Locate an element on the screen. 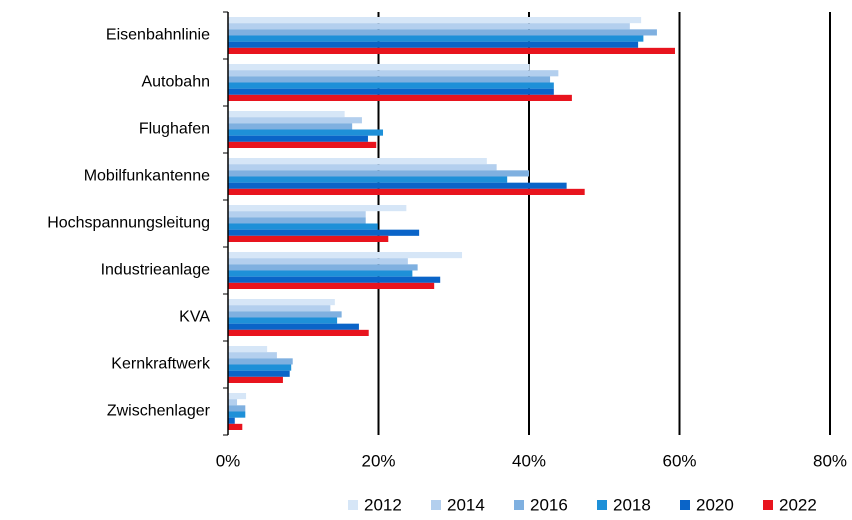 This screenshot has height=520, width=852. y-tick-label: Flughafen is located at coordinates (174, 129).